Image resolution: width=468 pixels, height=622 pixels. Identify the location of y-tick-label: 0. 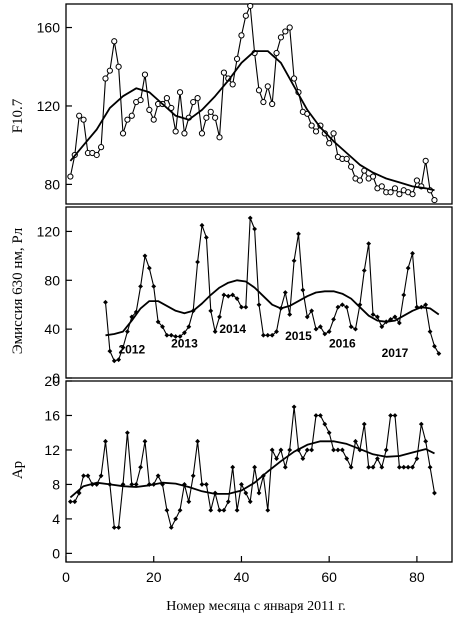
(56, 553).